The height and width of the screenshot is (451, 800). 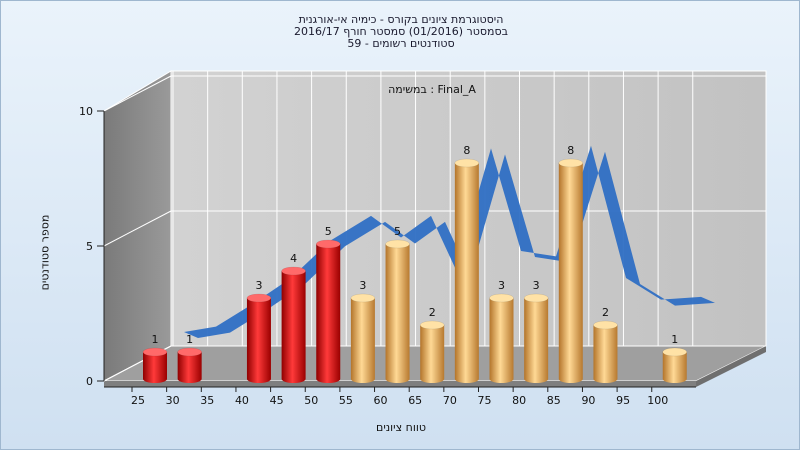 I want to click on x-tick-label: 90, so click(x=588, y=400).